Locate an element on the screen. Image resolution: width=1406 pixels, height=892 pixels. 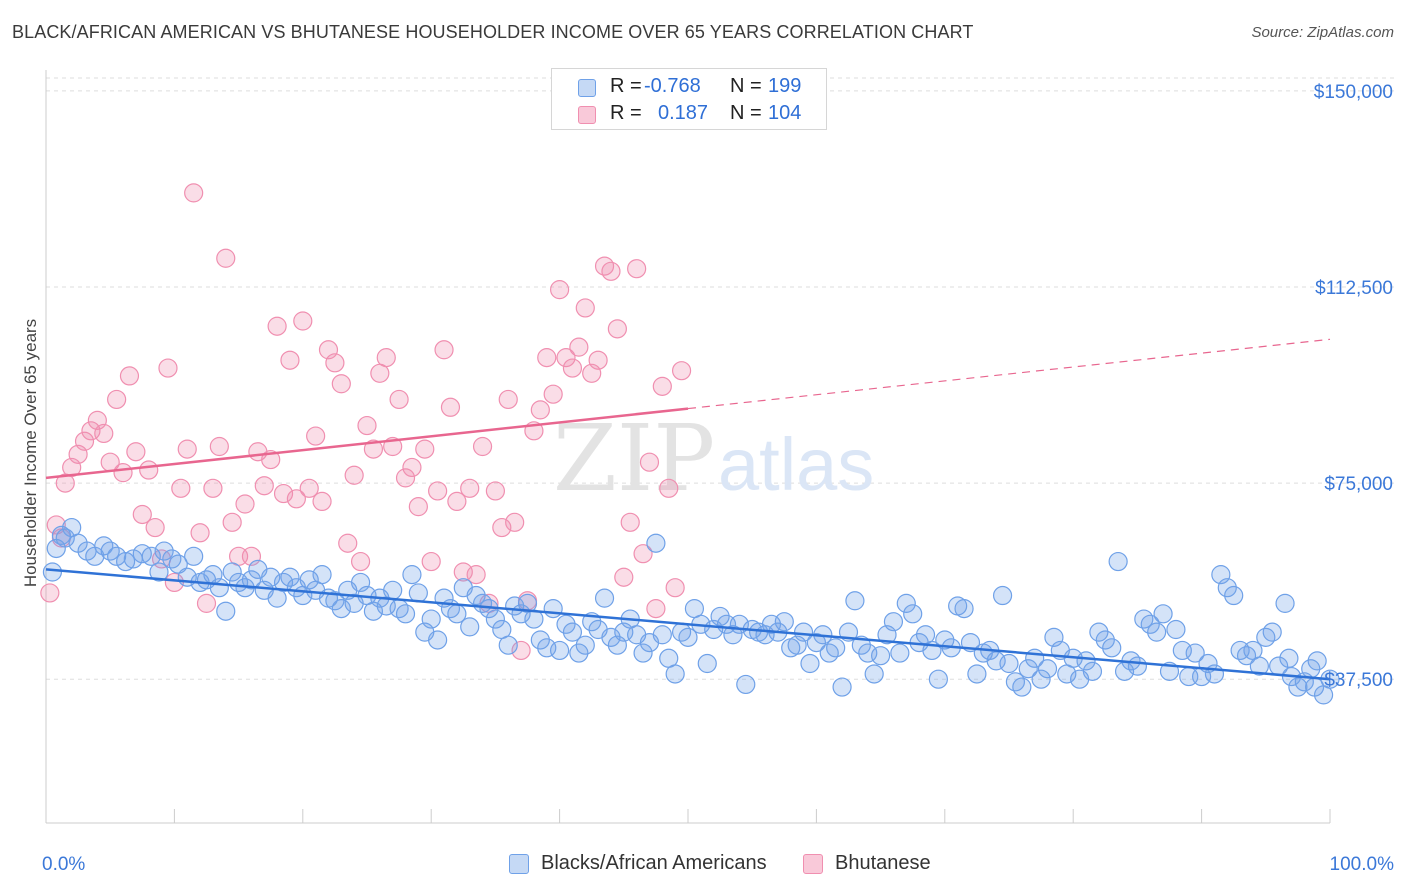
legend-r-value: -0.768 is located at coordinates (672, 86).